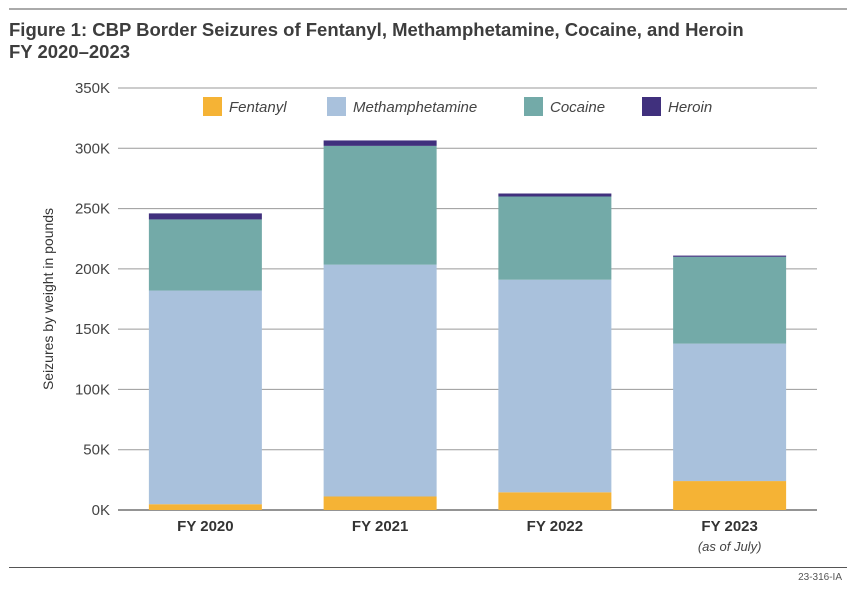  What do you see at coordinates (48, 299) in the screenshot?
I see `y-axis-label: Seizures by weight in pounds` at bounding box center [48, 299].